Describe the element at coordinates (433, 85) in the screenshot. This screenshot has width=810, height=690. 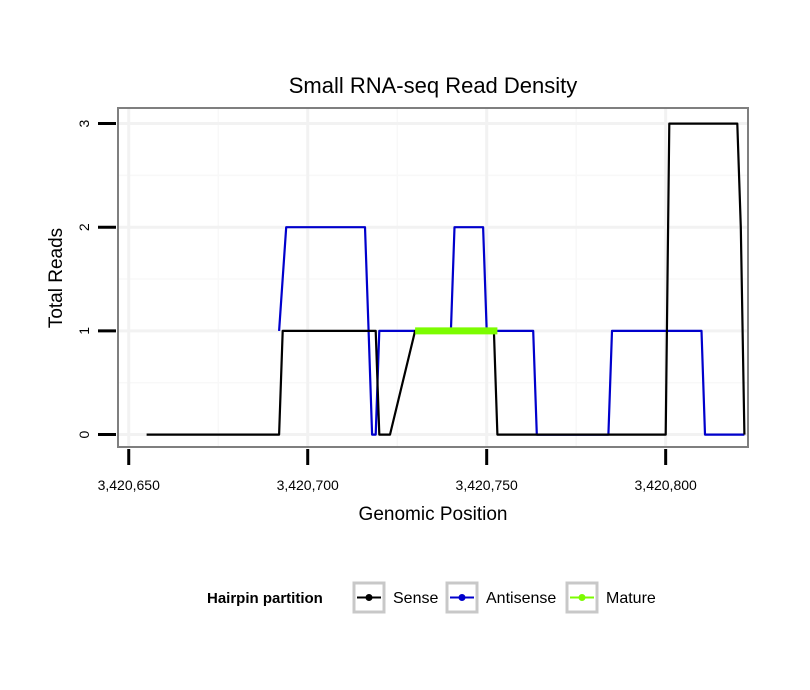
I see `chart-title: Small RNA-seq Read Density` at that location.